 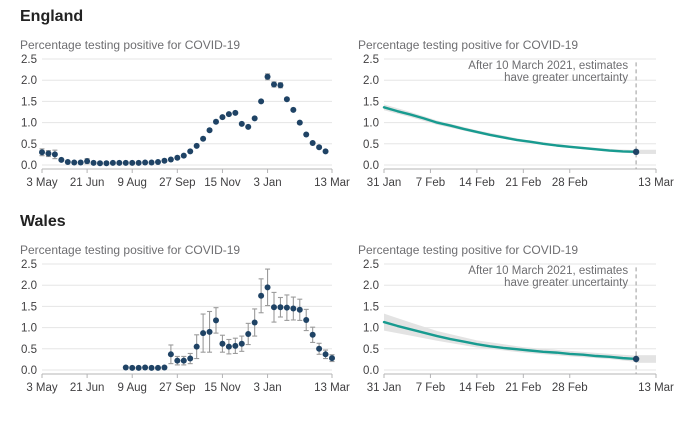 What do you see at coordinates (52, 16) in the screenshot?
I see `section-title-england: England` at bounding box center [52, 16].